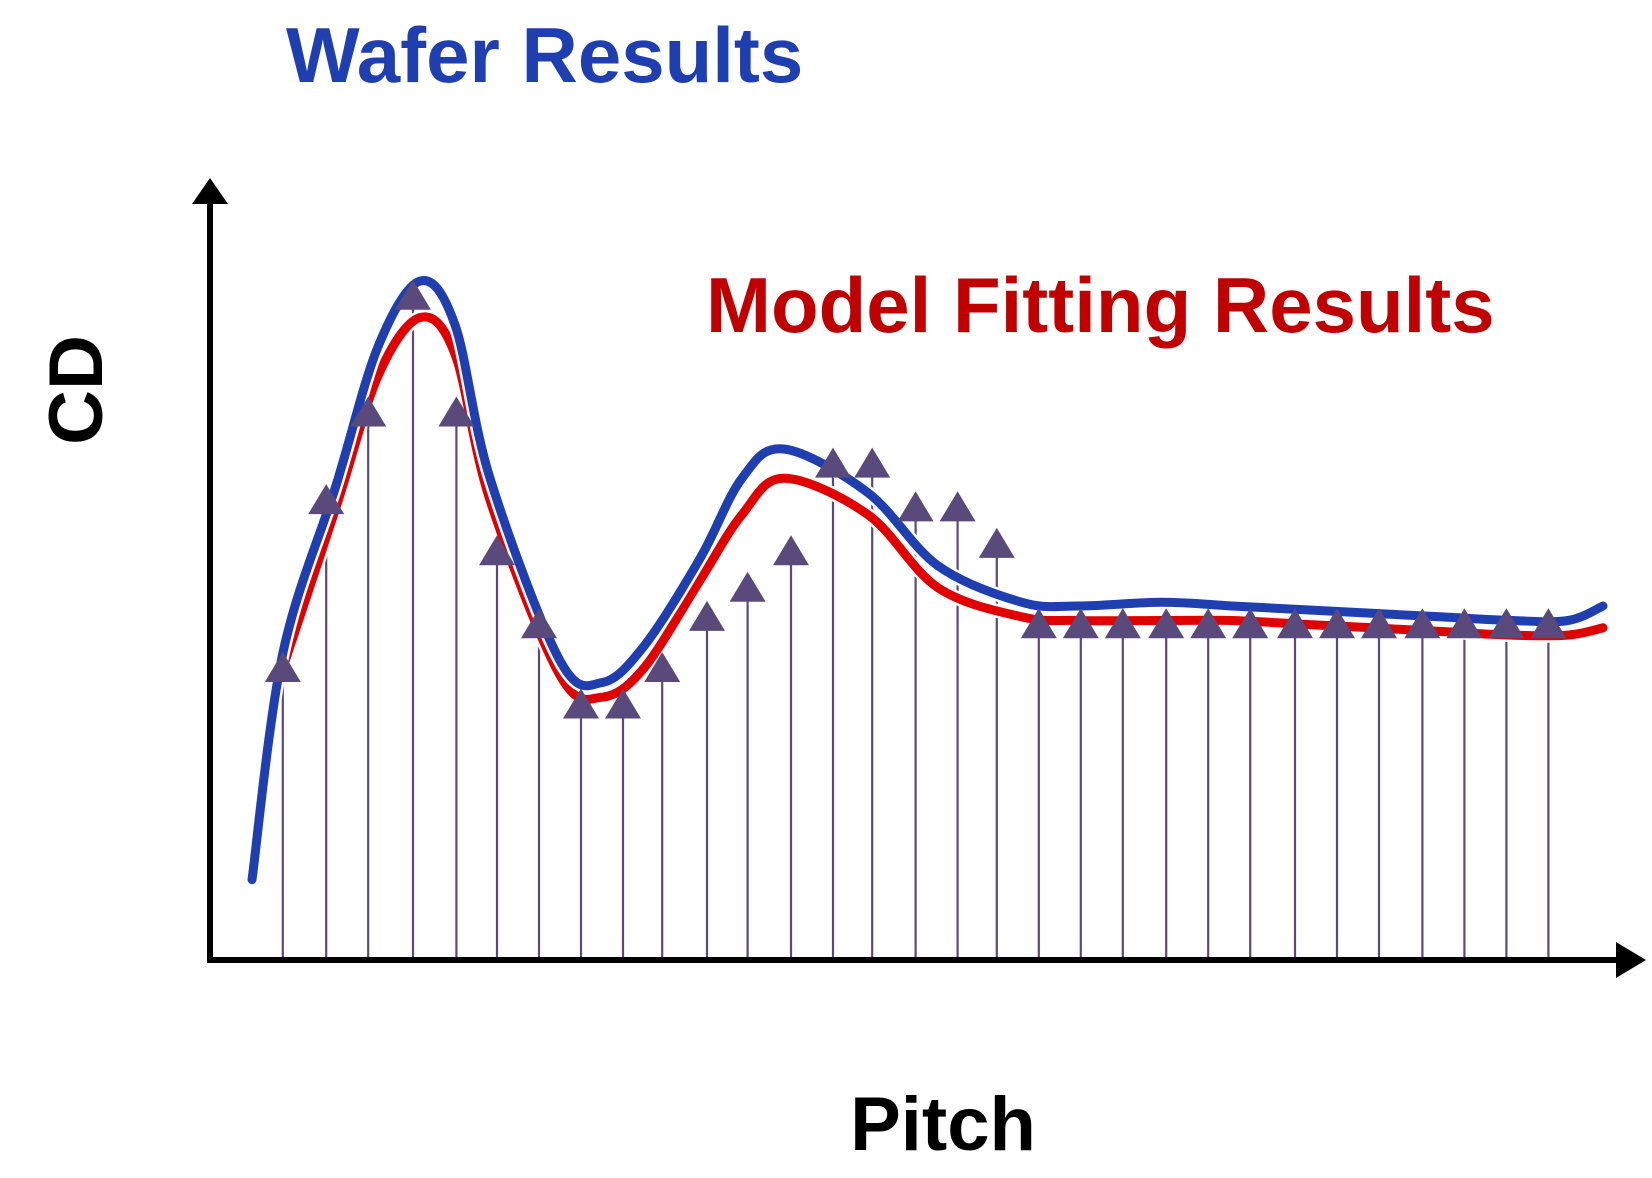 This screenshot has width=1652, height=1178. I want to click on y-axis-arrow-icon, so click(210, 191).